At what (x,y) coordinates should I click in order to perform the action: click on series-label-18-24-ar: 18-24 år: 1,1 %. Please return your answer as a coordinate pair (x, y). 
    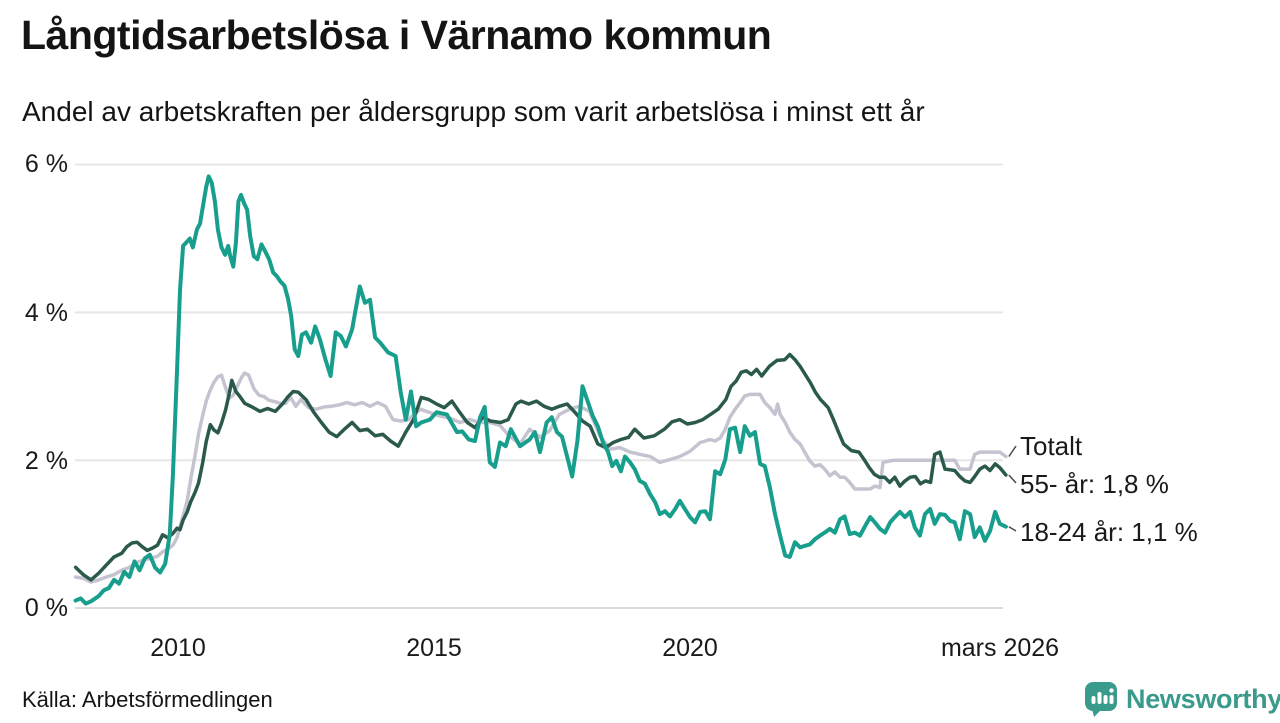
    Looking at the image, I should click on (1109, 532).